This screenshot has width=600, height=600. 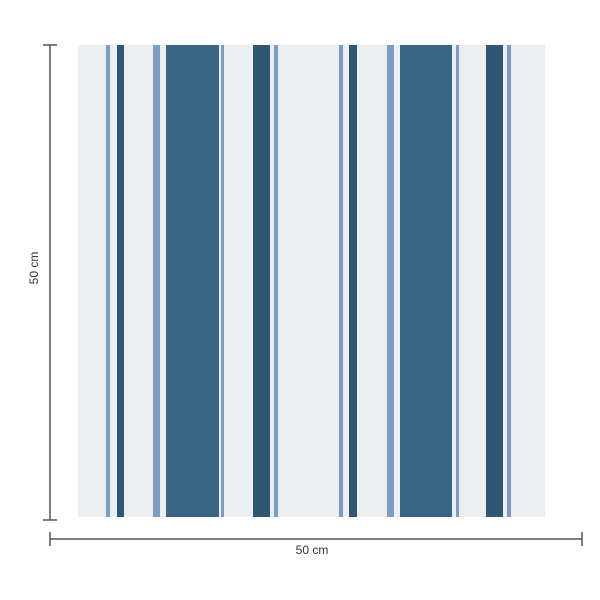 What do you see at coordinates (312, 550) in the screenshot?
I see `width-label: 50 cm` at bounding box center [312, 550].